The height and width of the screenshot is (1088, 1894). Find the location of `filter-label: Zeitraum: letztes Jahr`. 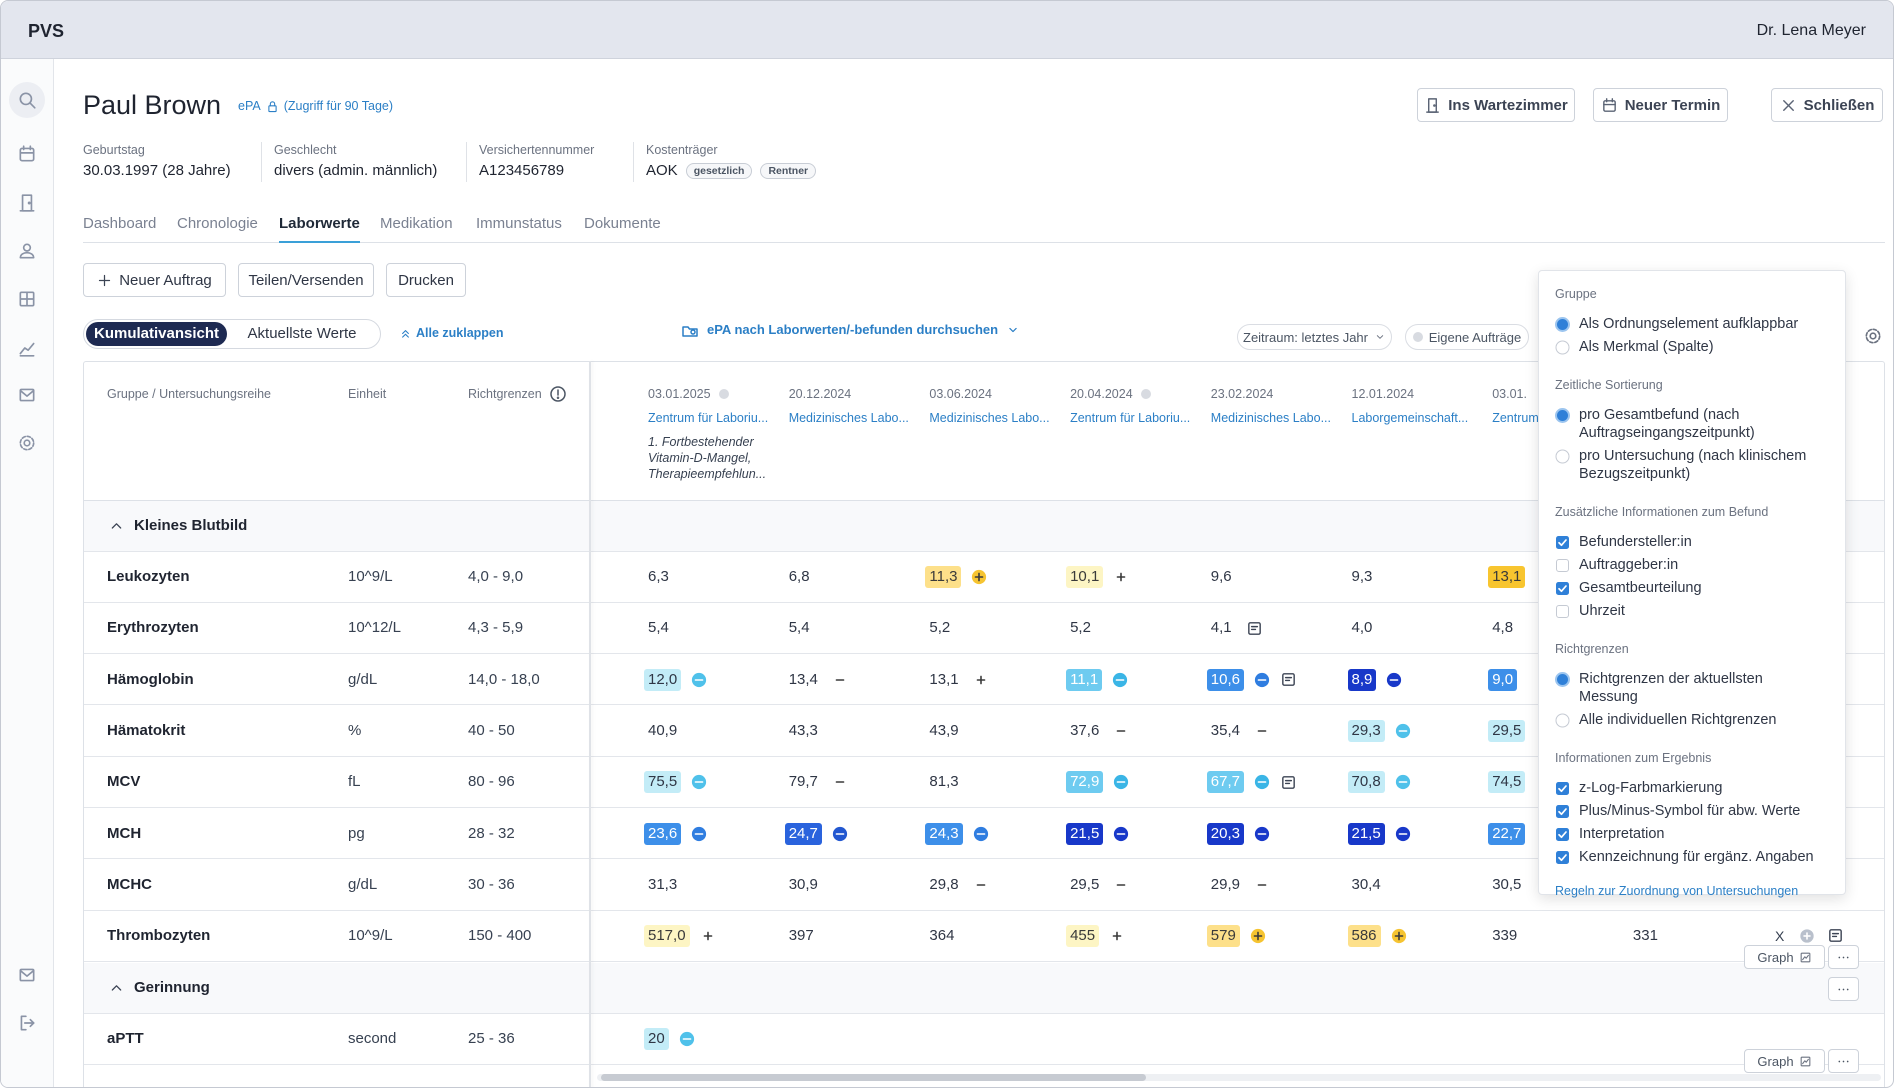

filter-label: Zeitraum: letztes Jahr is located at coordinates (1305, 337).